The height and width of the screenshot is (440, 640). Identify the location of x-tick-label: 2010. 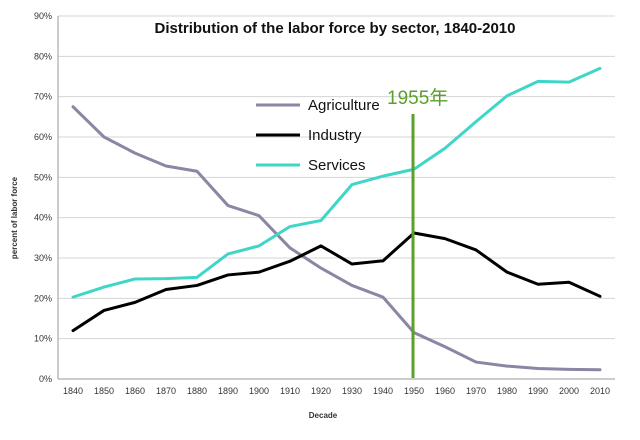
(600, 391).